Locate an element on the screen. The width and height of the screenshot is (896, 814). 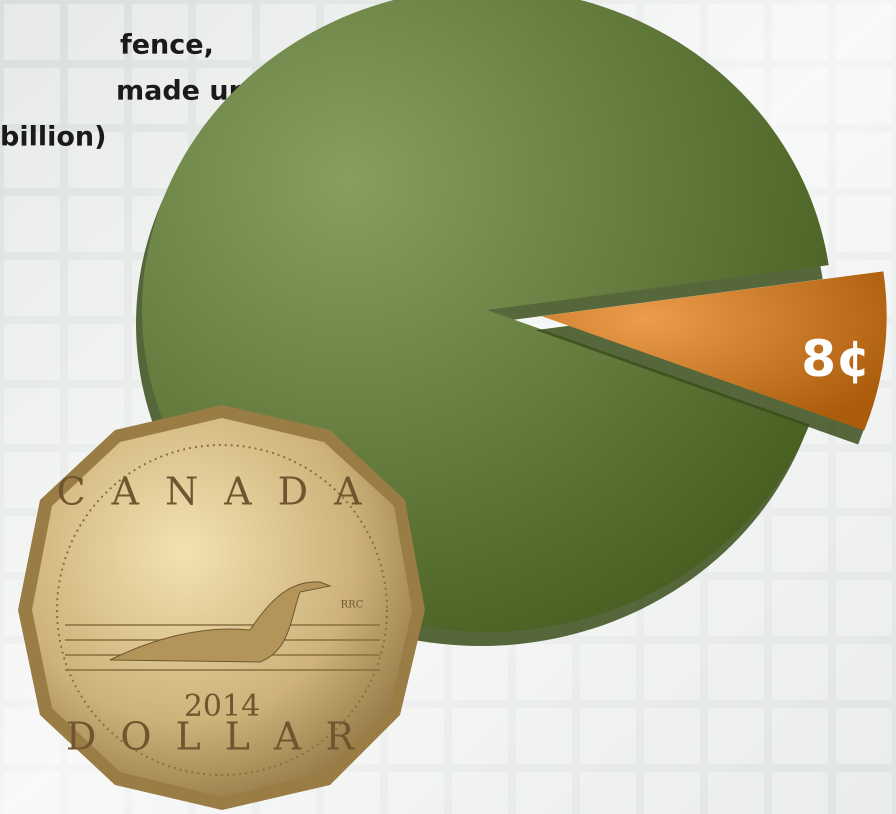
coin-year: 2014 is located at coordinates (222, 706).